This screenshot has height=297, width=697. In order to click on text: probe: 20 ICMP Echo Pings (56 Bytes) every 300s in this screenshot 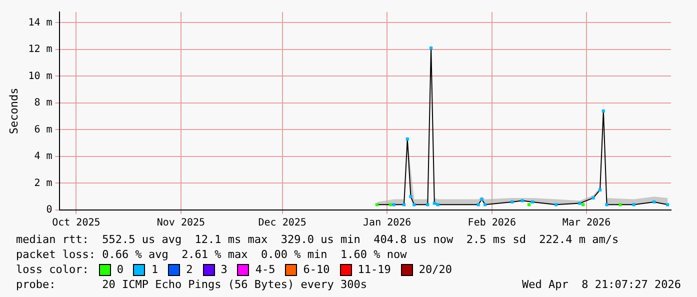, I will do `click(191, 284)`.